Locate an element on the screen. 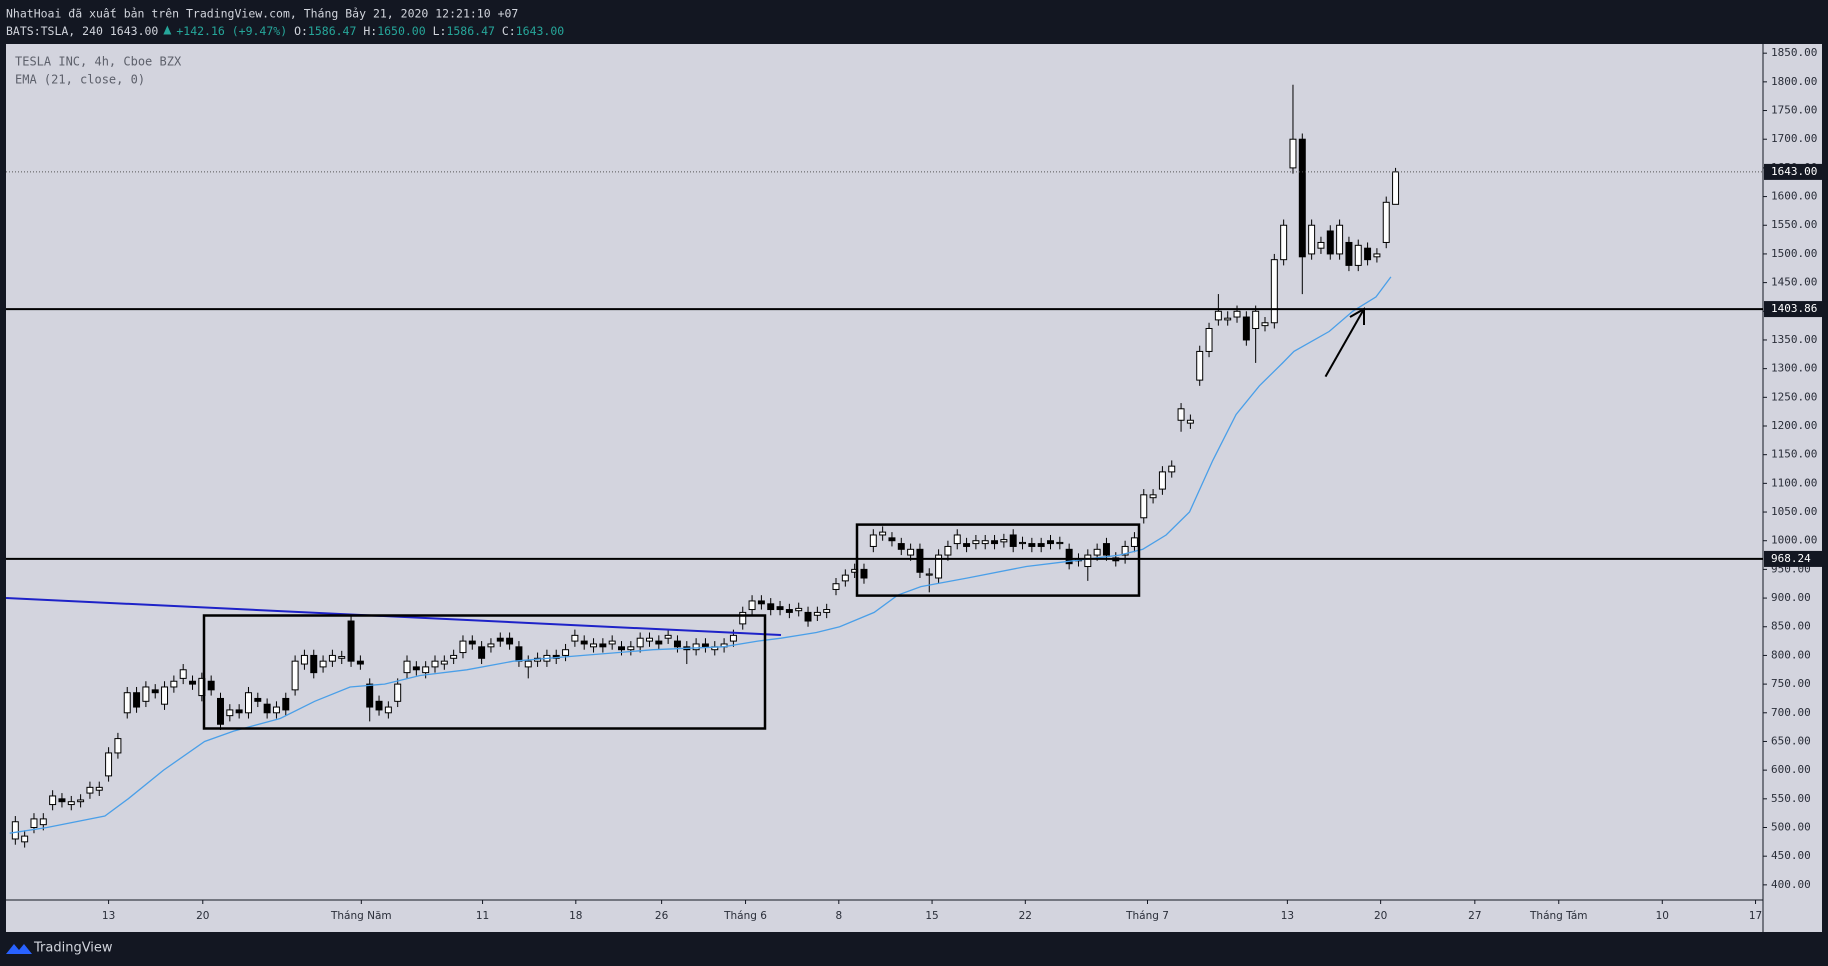 This screenshot has width=1828, height=966. y-tick-label: 1300.00 is located at coordinates (1794, 368).